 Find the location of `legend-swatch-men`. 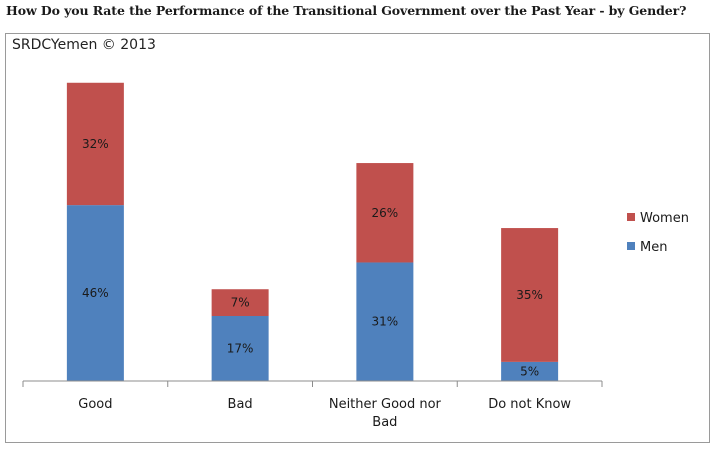

legend-swatch-men is located at coordinates (631, 246).